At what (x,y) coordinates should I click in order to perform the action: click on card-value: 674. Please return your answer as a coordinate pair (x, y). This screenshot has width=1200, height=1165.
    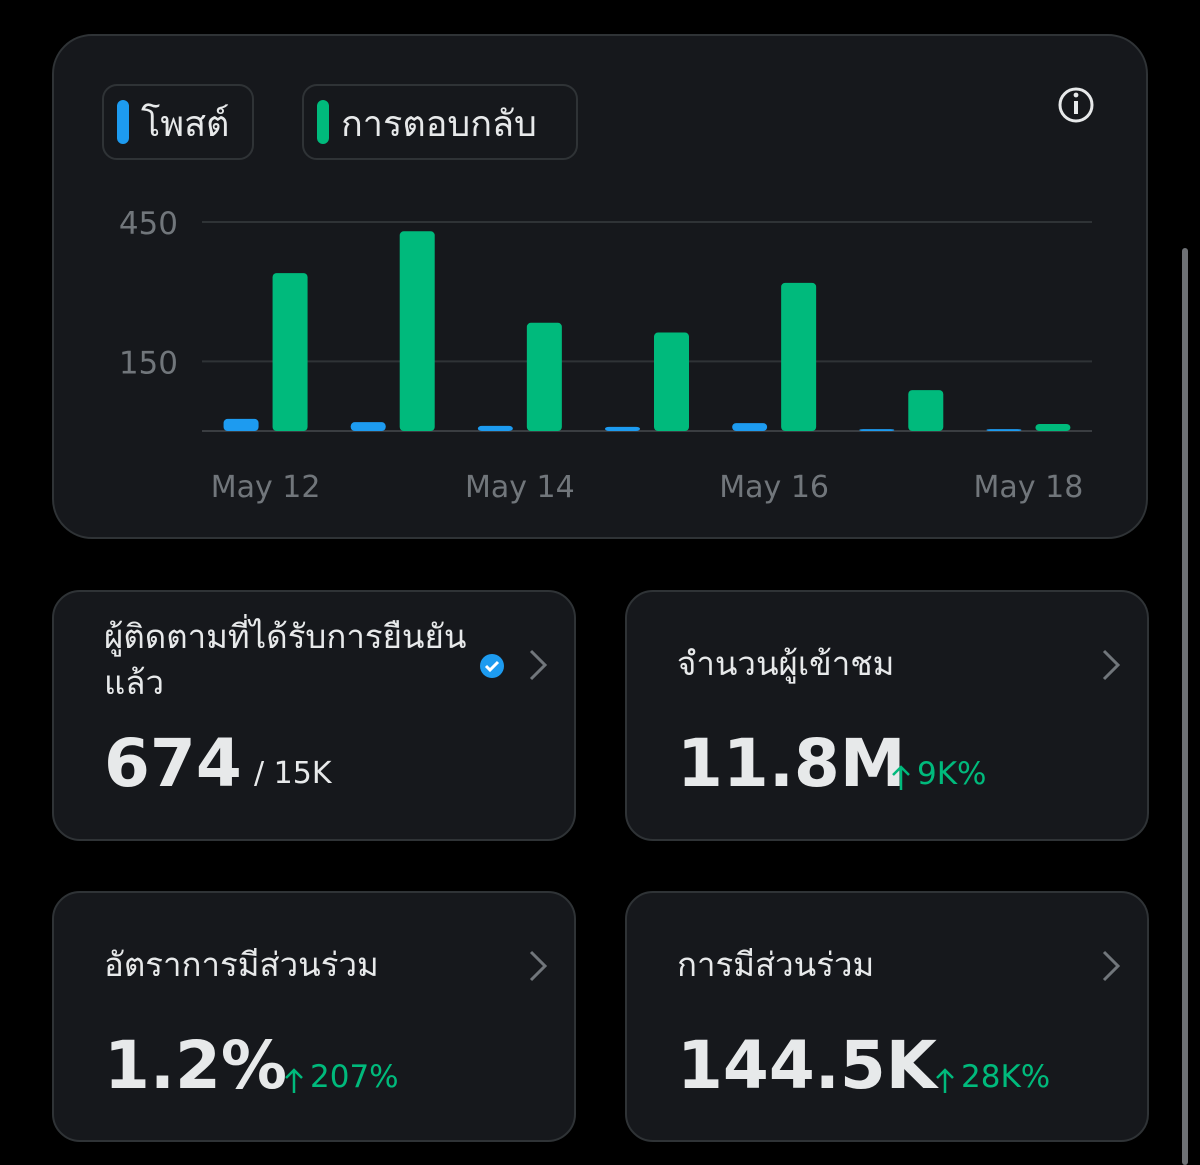
    Looking at the image, I should click on (173, 763).